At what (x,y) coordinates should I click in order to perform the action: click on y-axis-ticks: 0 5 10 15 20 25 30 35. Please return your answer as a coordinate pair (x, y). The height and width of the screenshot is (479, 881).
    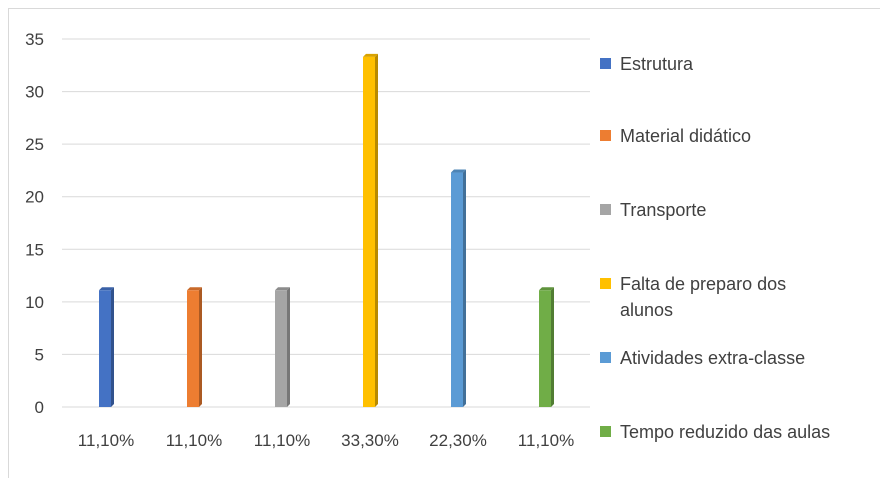
    Looking at the image, I should click on (34, 223).